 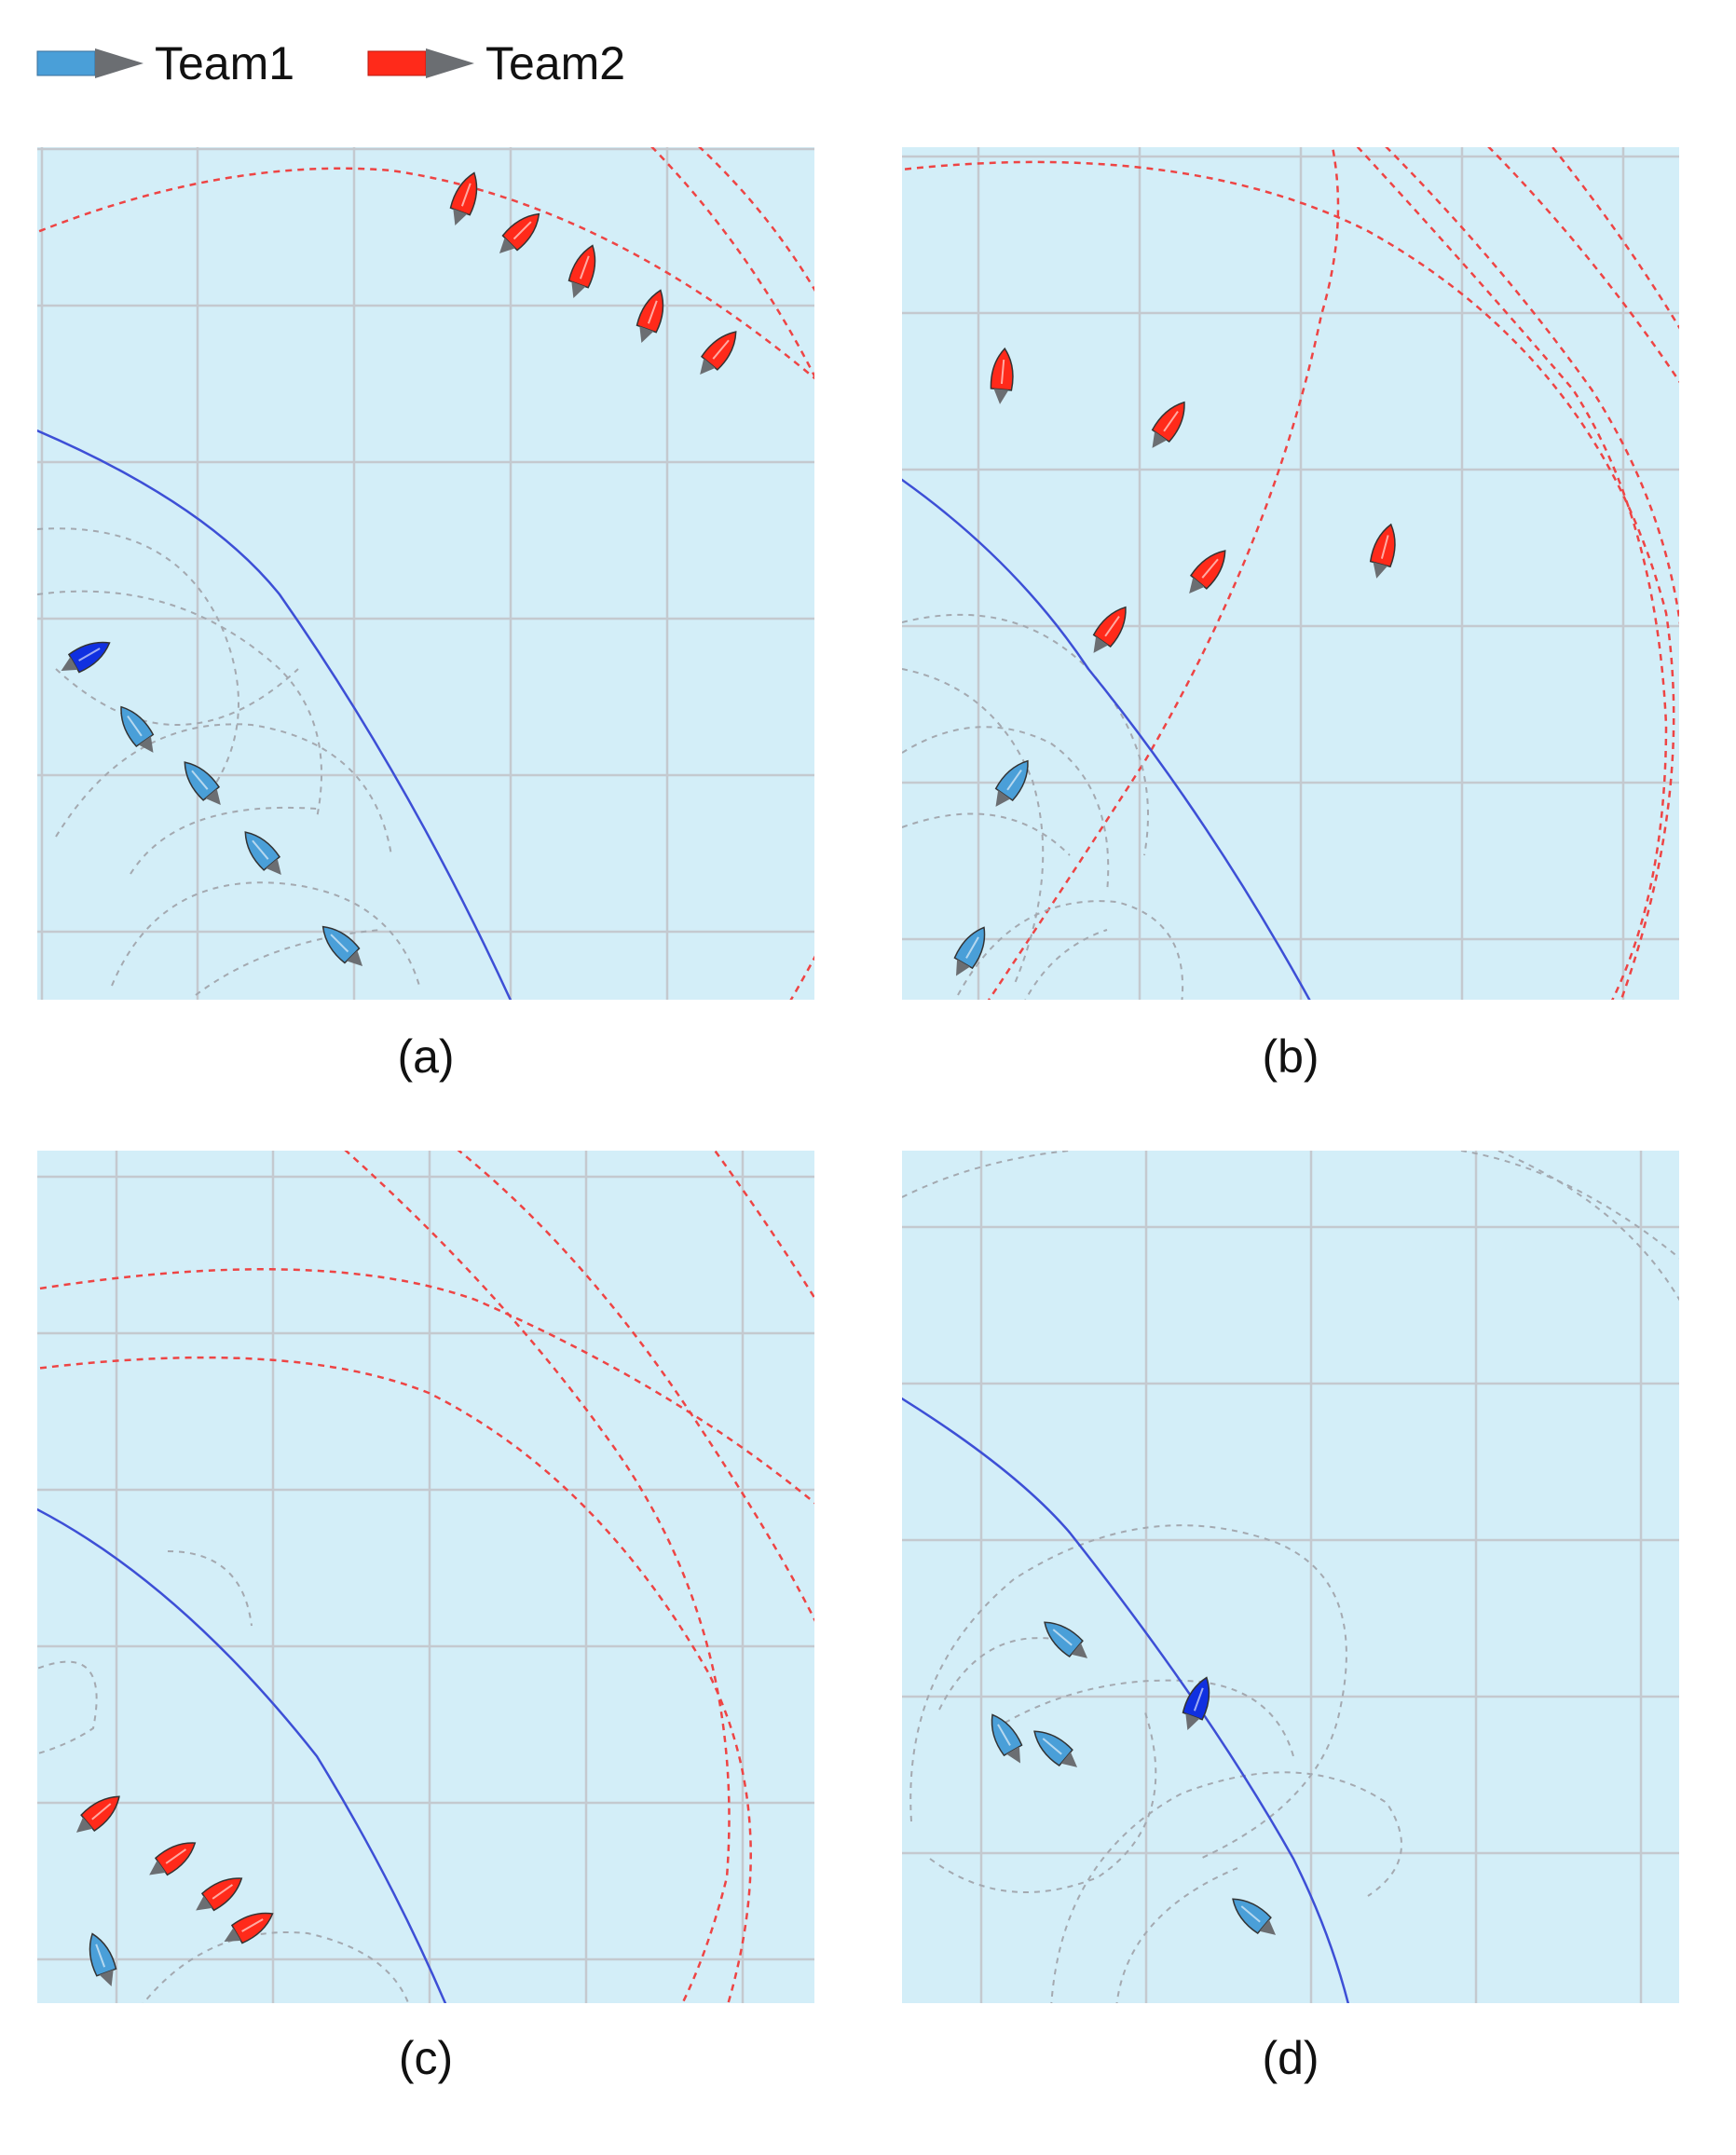 What do you see at coordinates (90, 63) in the screenshot?
I see `team1-swatch-icon` at bounding box center [90, 63].